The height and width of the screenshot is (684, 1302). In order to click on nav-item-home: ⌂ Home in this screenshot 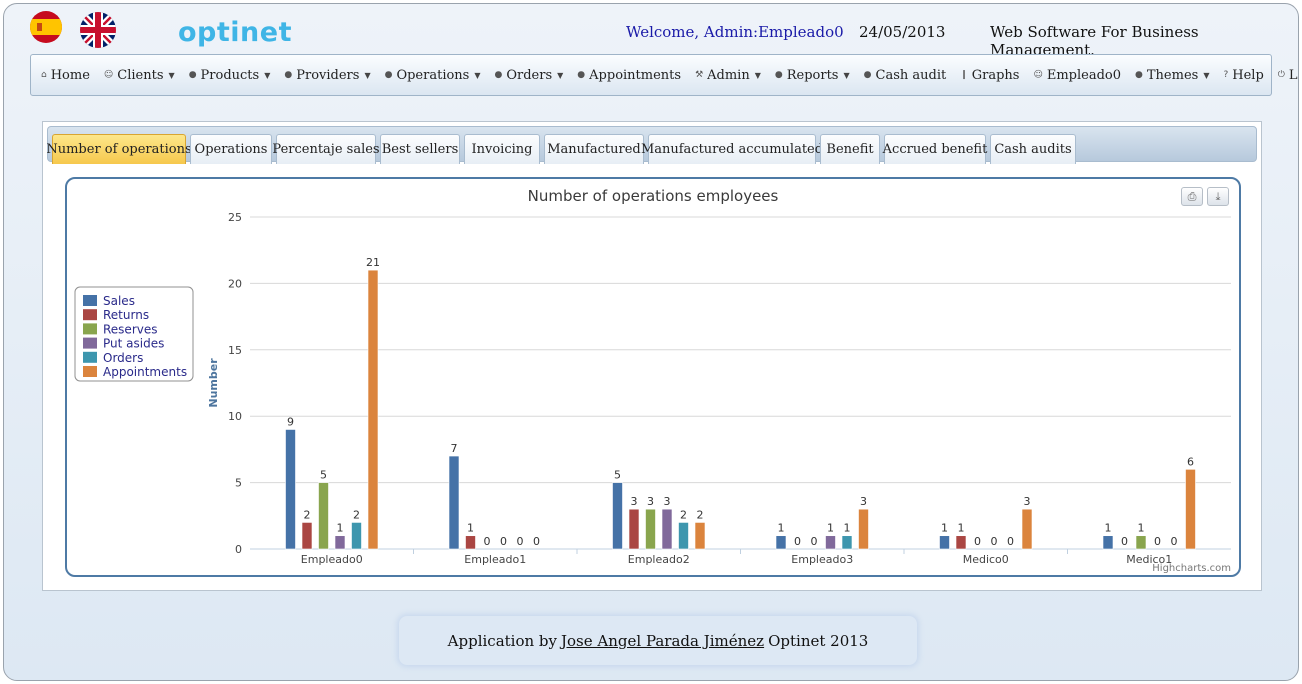, I will do `click(65, 75)`.